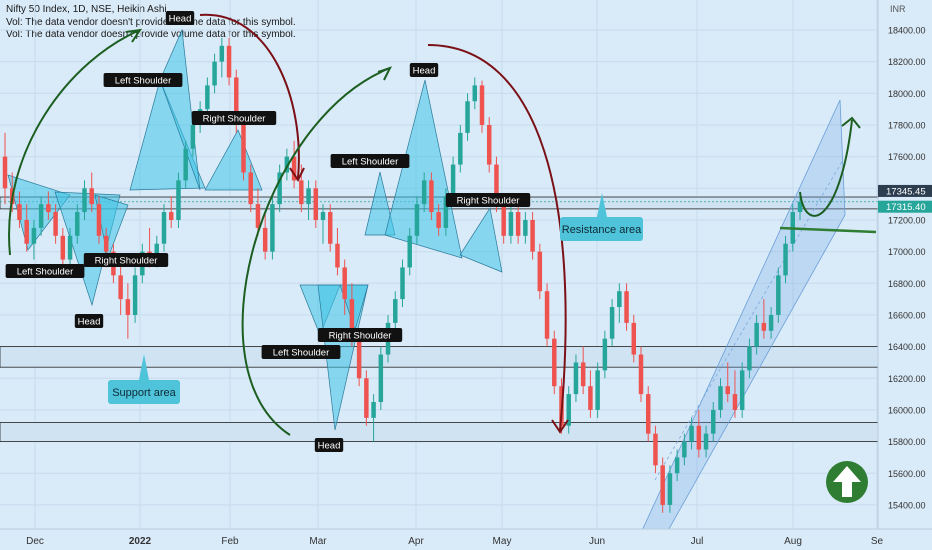  What do you see at coordinates (907, 252) in the screenshot?
I see `y-tick-label: 17000.00` at bounding box center [907, 252].